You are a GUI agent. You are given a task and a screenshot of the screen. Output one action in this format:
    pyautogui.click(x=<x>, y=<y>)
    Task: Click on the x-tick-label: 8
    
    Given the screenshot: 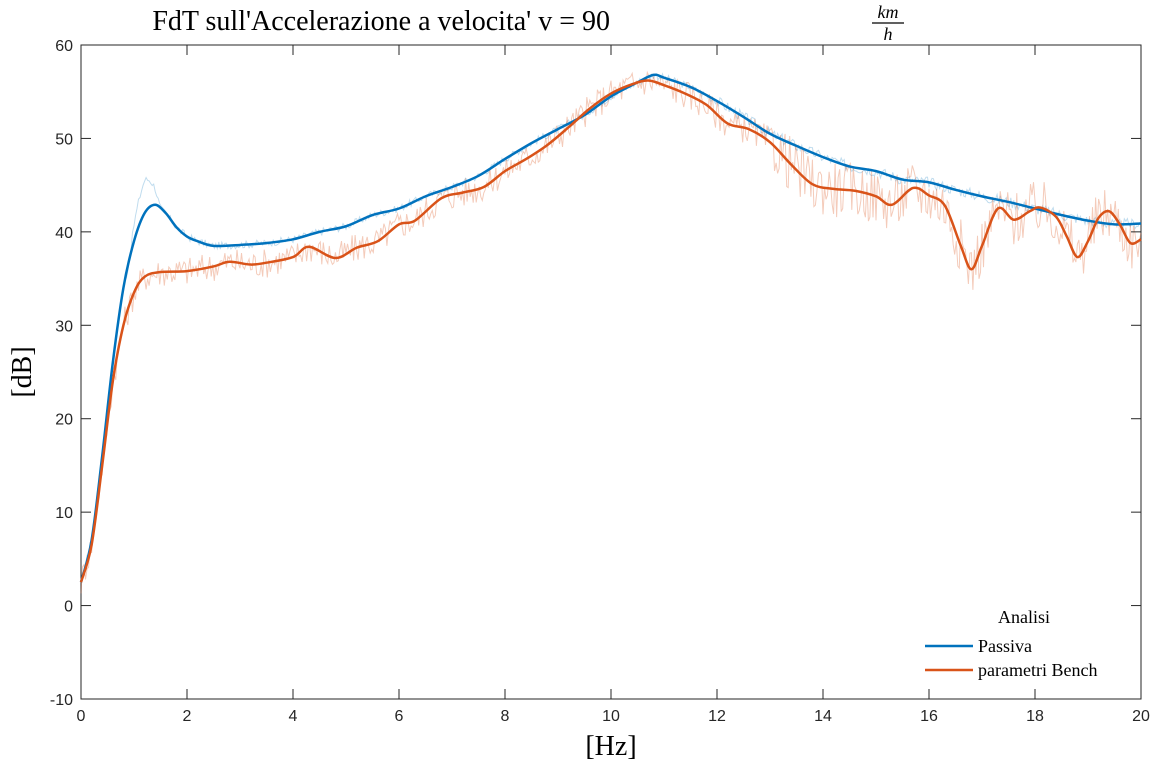 What is the action you would take?
    pyautogui.click(x=505, y=716)
    